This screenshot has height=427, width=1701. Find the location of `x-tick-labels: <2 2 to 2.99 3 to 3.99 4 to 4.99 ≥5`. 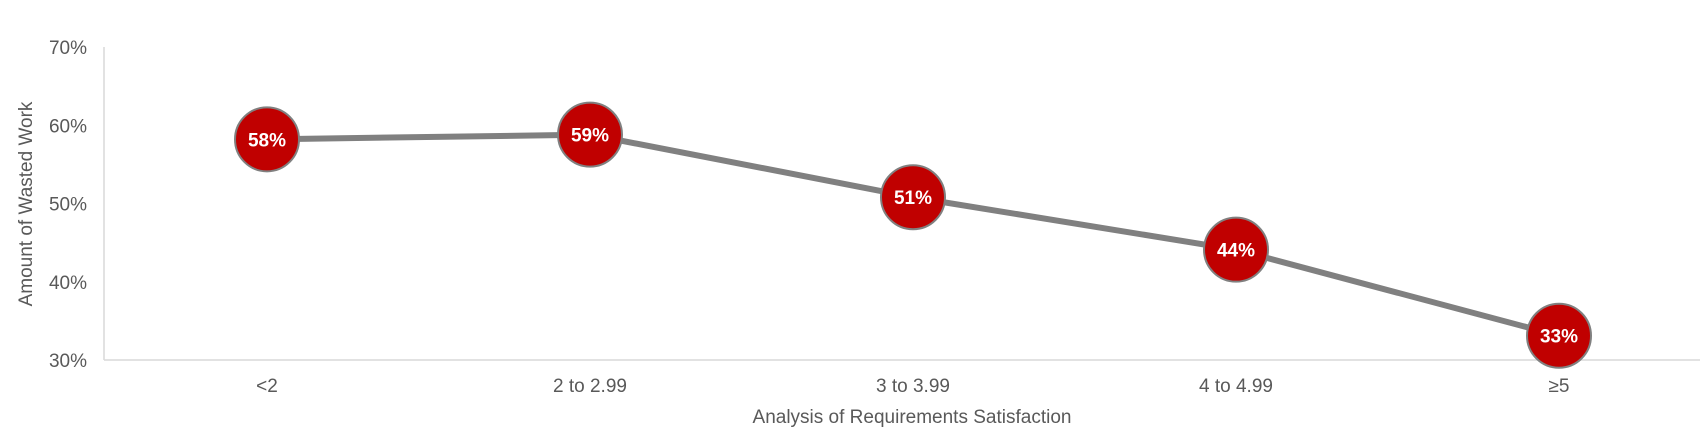

x-tick-labels: <2 2 to 2.99 3 to 3.99 4 to 4.99 ≥5 is located at coordinates (912, 386).